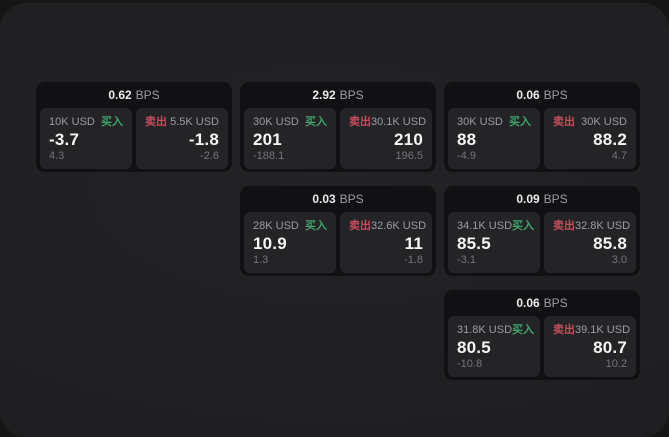 The width and height of the screenshot is (669, 437). What do you see at coordinates (528, 199) in the screenshot?
I see `spread-value: 0.09` at bounding box center [528, 199].